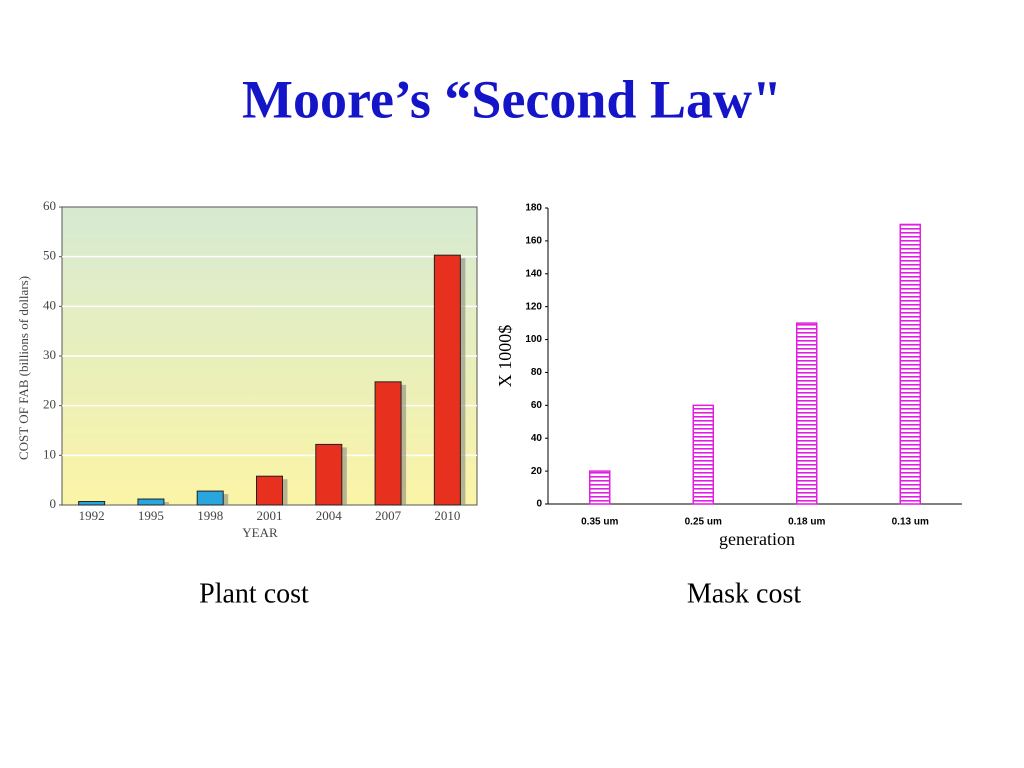  What do you see at coordinates (23, 368) in the screenshot?
I see `y-axis-label: COST OF FAB (billions of dollars)` at bounding box center [23, 368].